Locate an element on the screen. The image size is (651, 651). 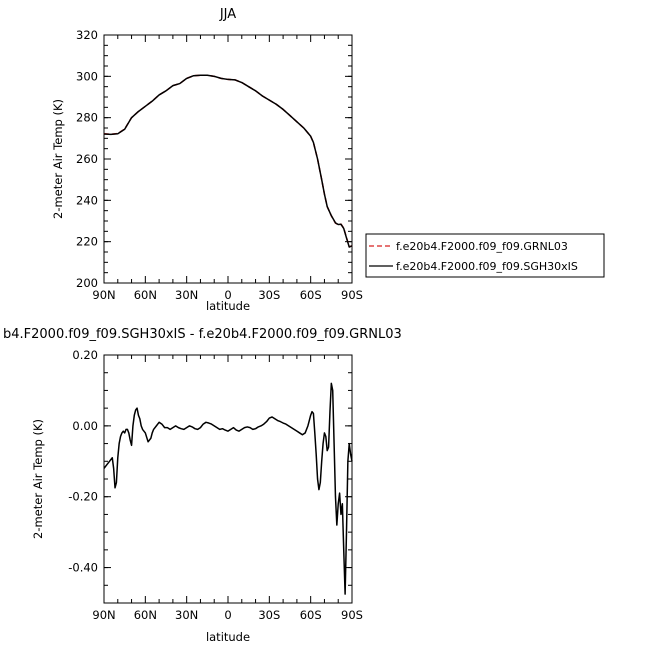
bottom-y-tick-labels: 0.20 0.00 -0.20 -0.40 is located at coordinates (83, 461).